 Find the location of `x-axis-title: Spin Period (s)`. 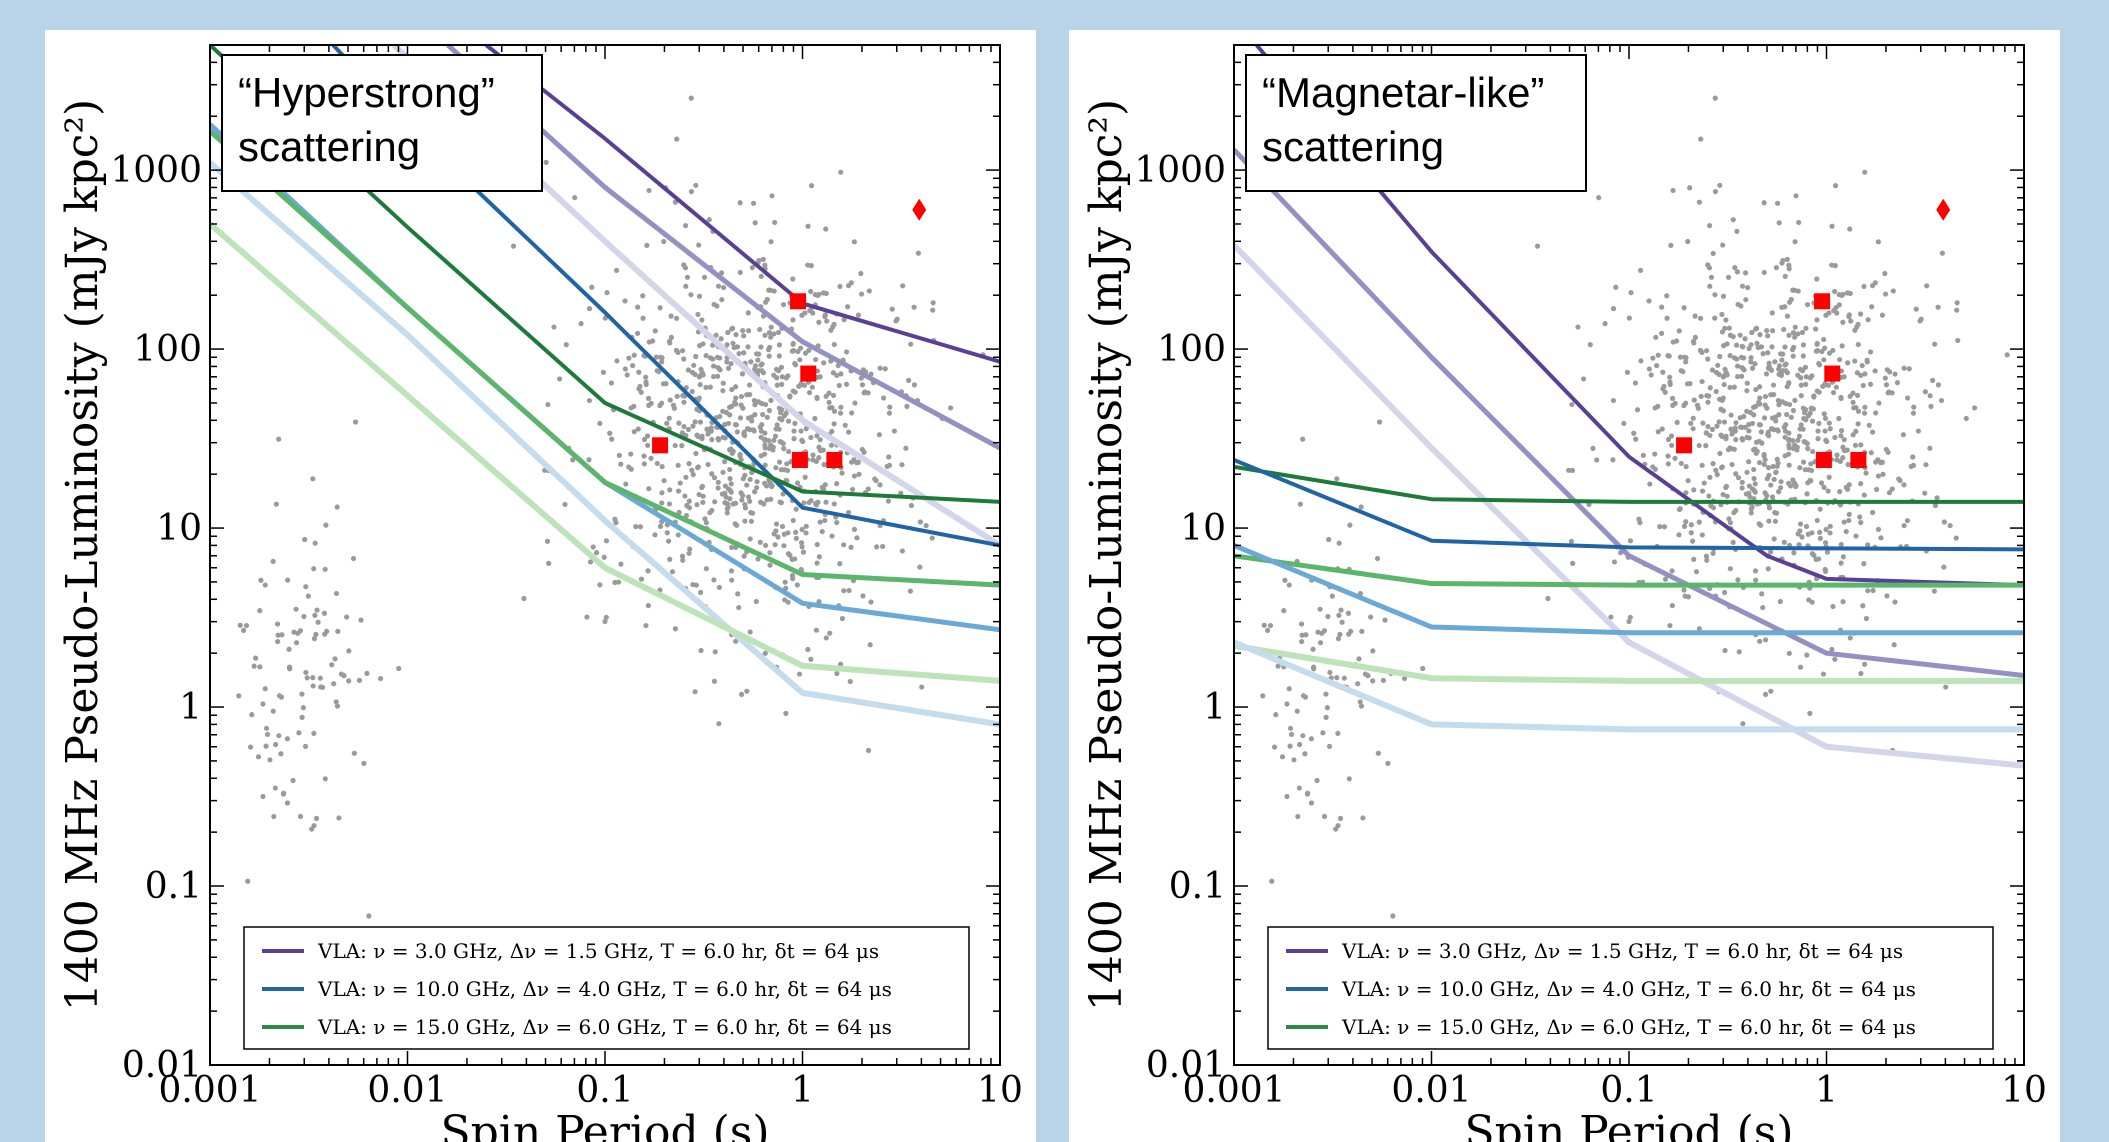

x-axis-title: Spin Period (s) is located at coordinates (604, 1124).